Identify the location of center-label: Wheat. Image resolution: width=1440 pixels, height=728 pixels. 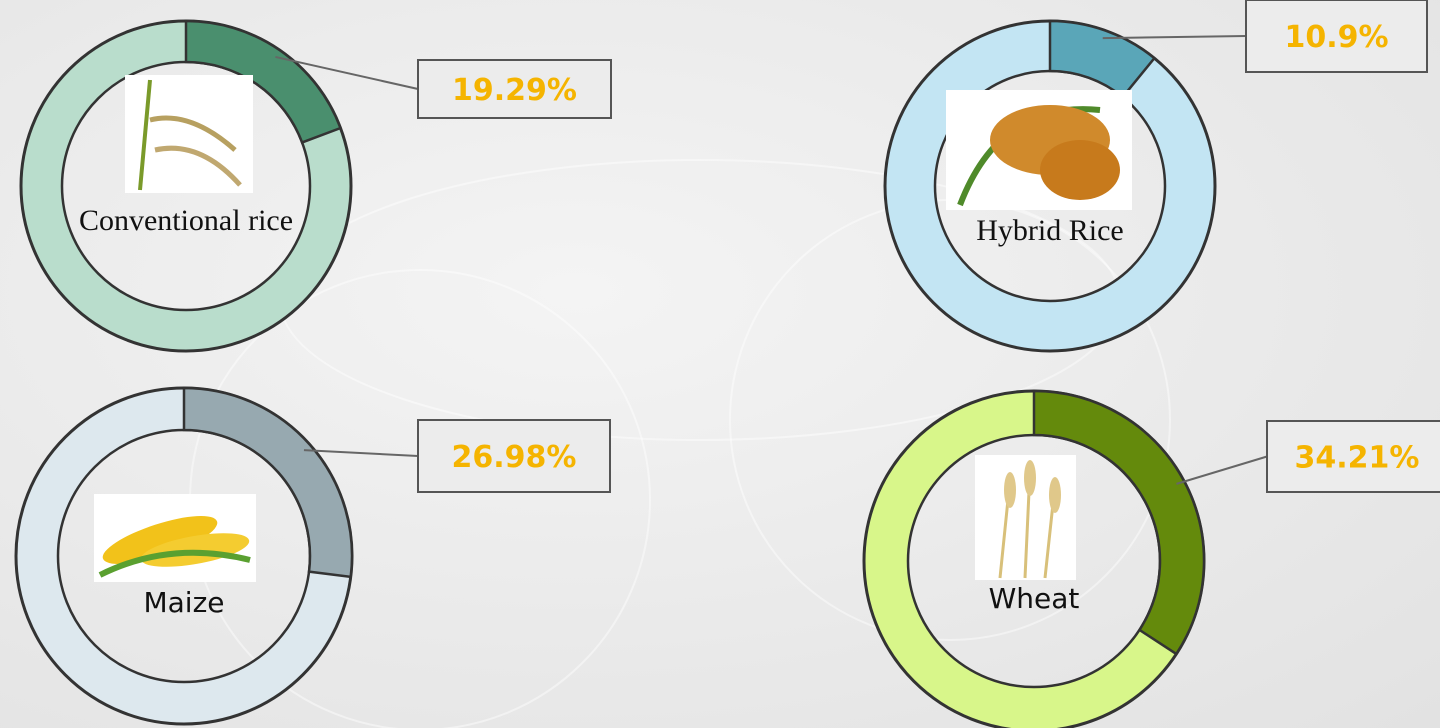
(1034, 598).